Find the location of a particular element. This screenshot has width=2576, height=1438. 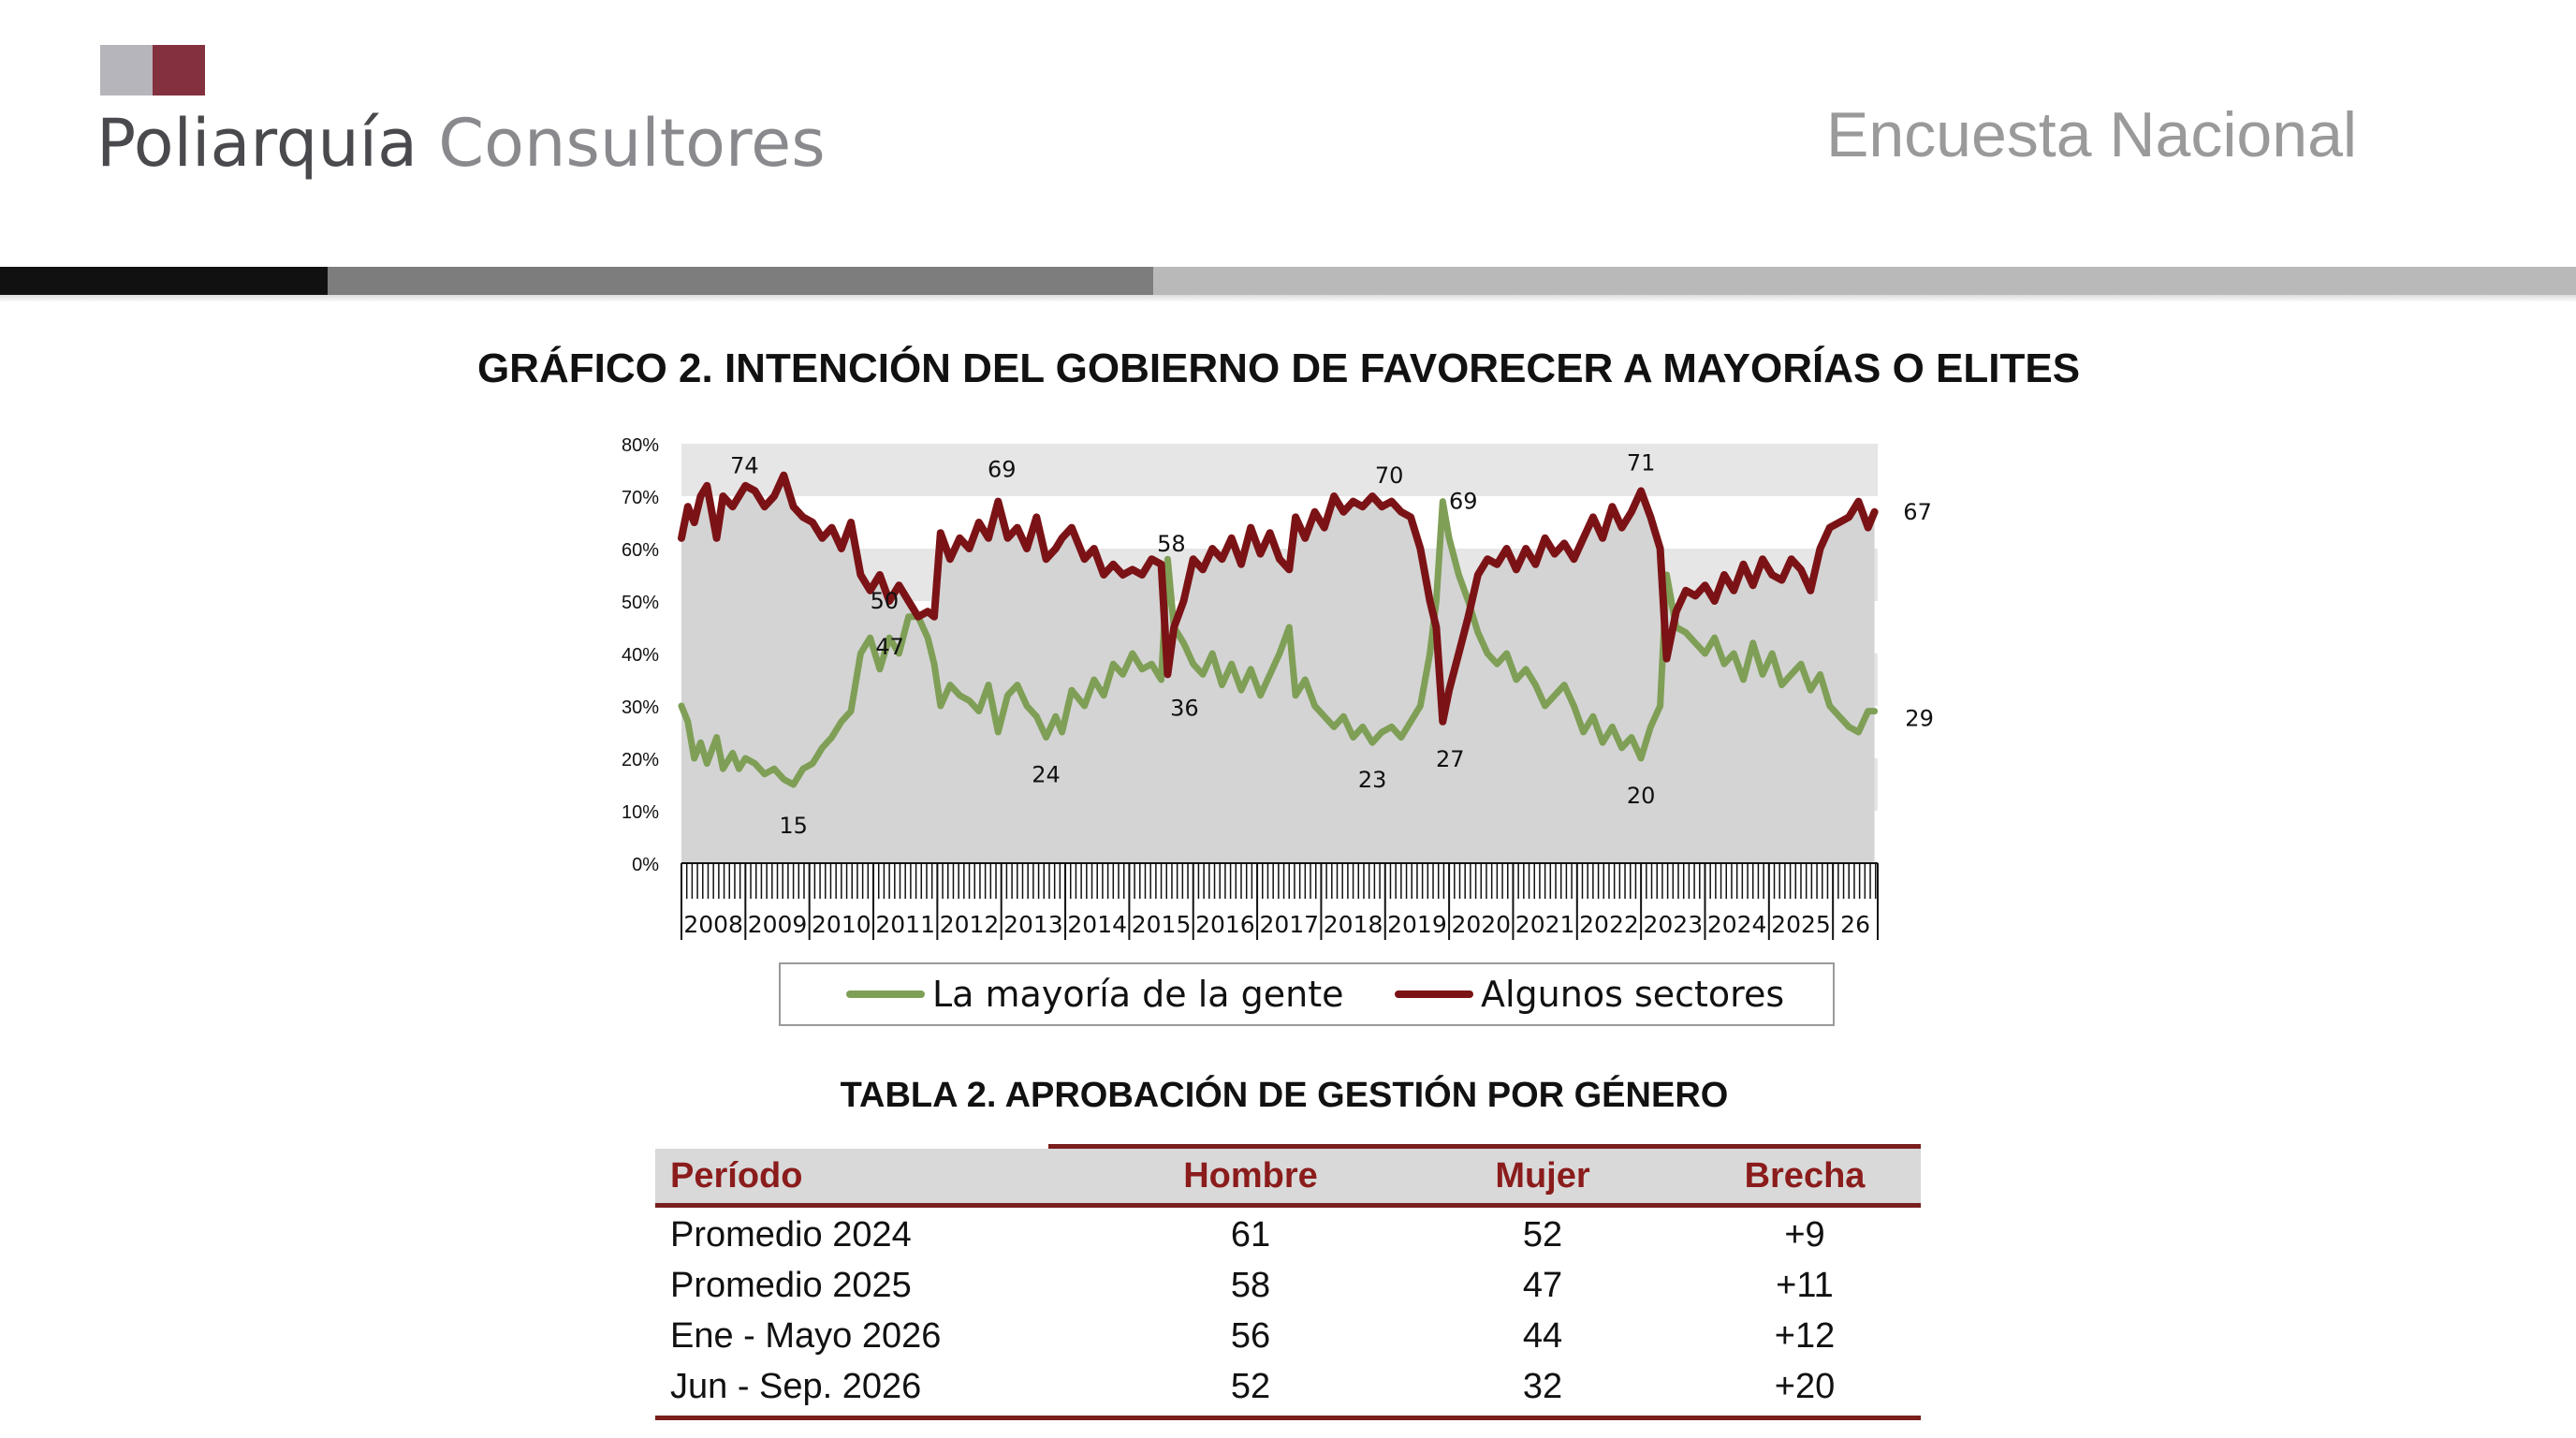

x-tick-label: 2020 is located at coordinates (1481, 924).